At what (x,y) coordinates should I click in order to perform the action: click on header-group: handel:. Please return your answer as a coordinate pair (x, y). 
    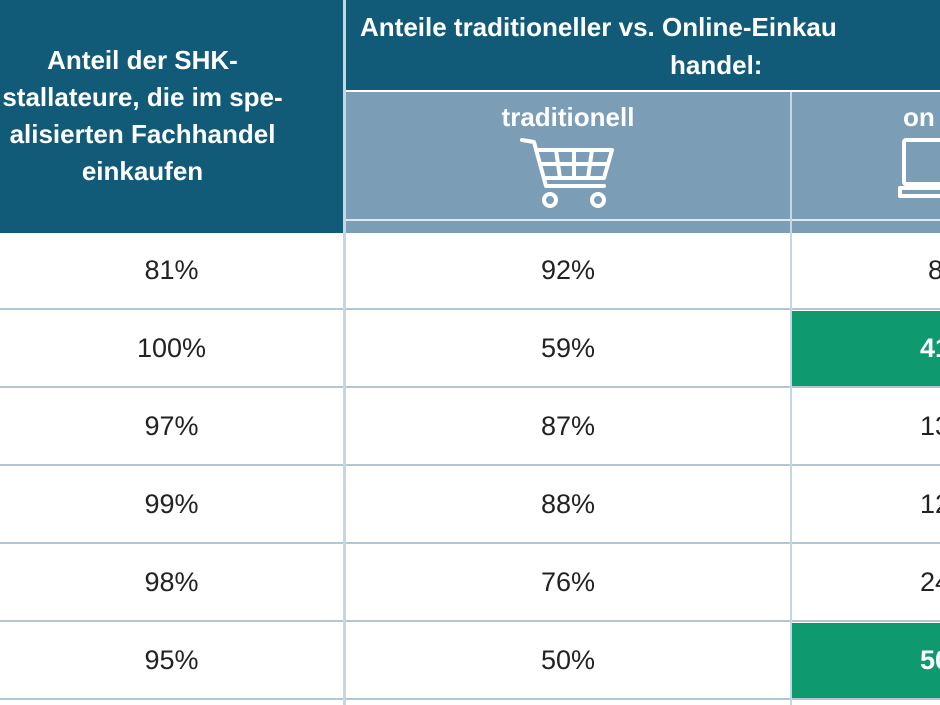
    Looking at the image, I should click on (716, 65).